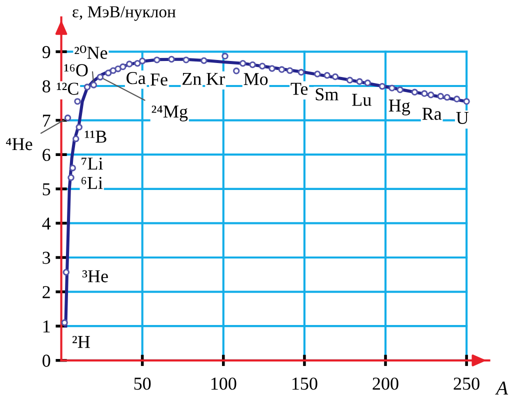  Describe the element at coordinates (46, 326) in the screenshot. I see `y-tick-label: 1` at that location.